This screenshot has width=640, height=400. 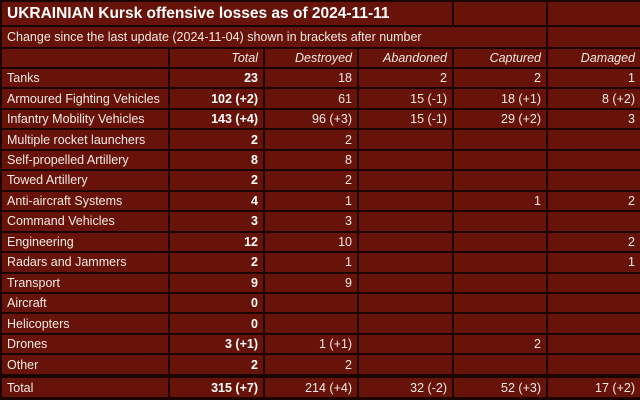 I want to click on total-row-destroyed: 214 (+4), so click(x=311, y=388).